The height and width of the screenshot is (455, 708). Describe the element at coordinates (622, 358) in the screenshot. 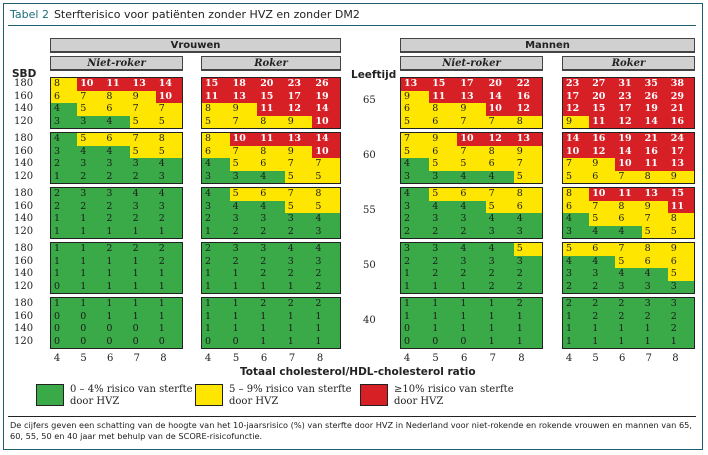

I see `x-tick-label: 6` at that location.